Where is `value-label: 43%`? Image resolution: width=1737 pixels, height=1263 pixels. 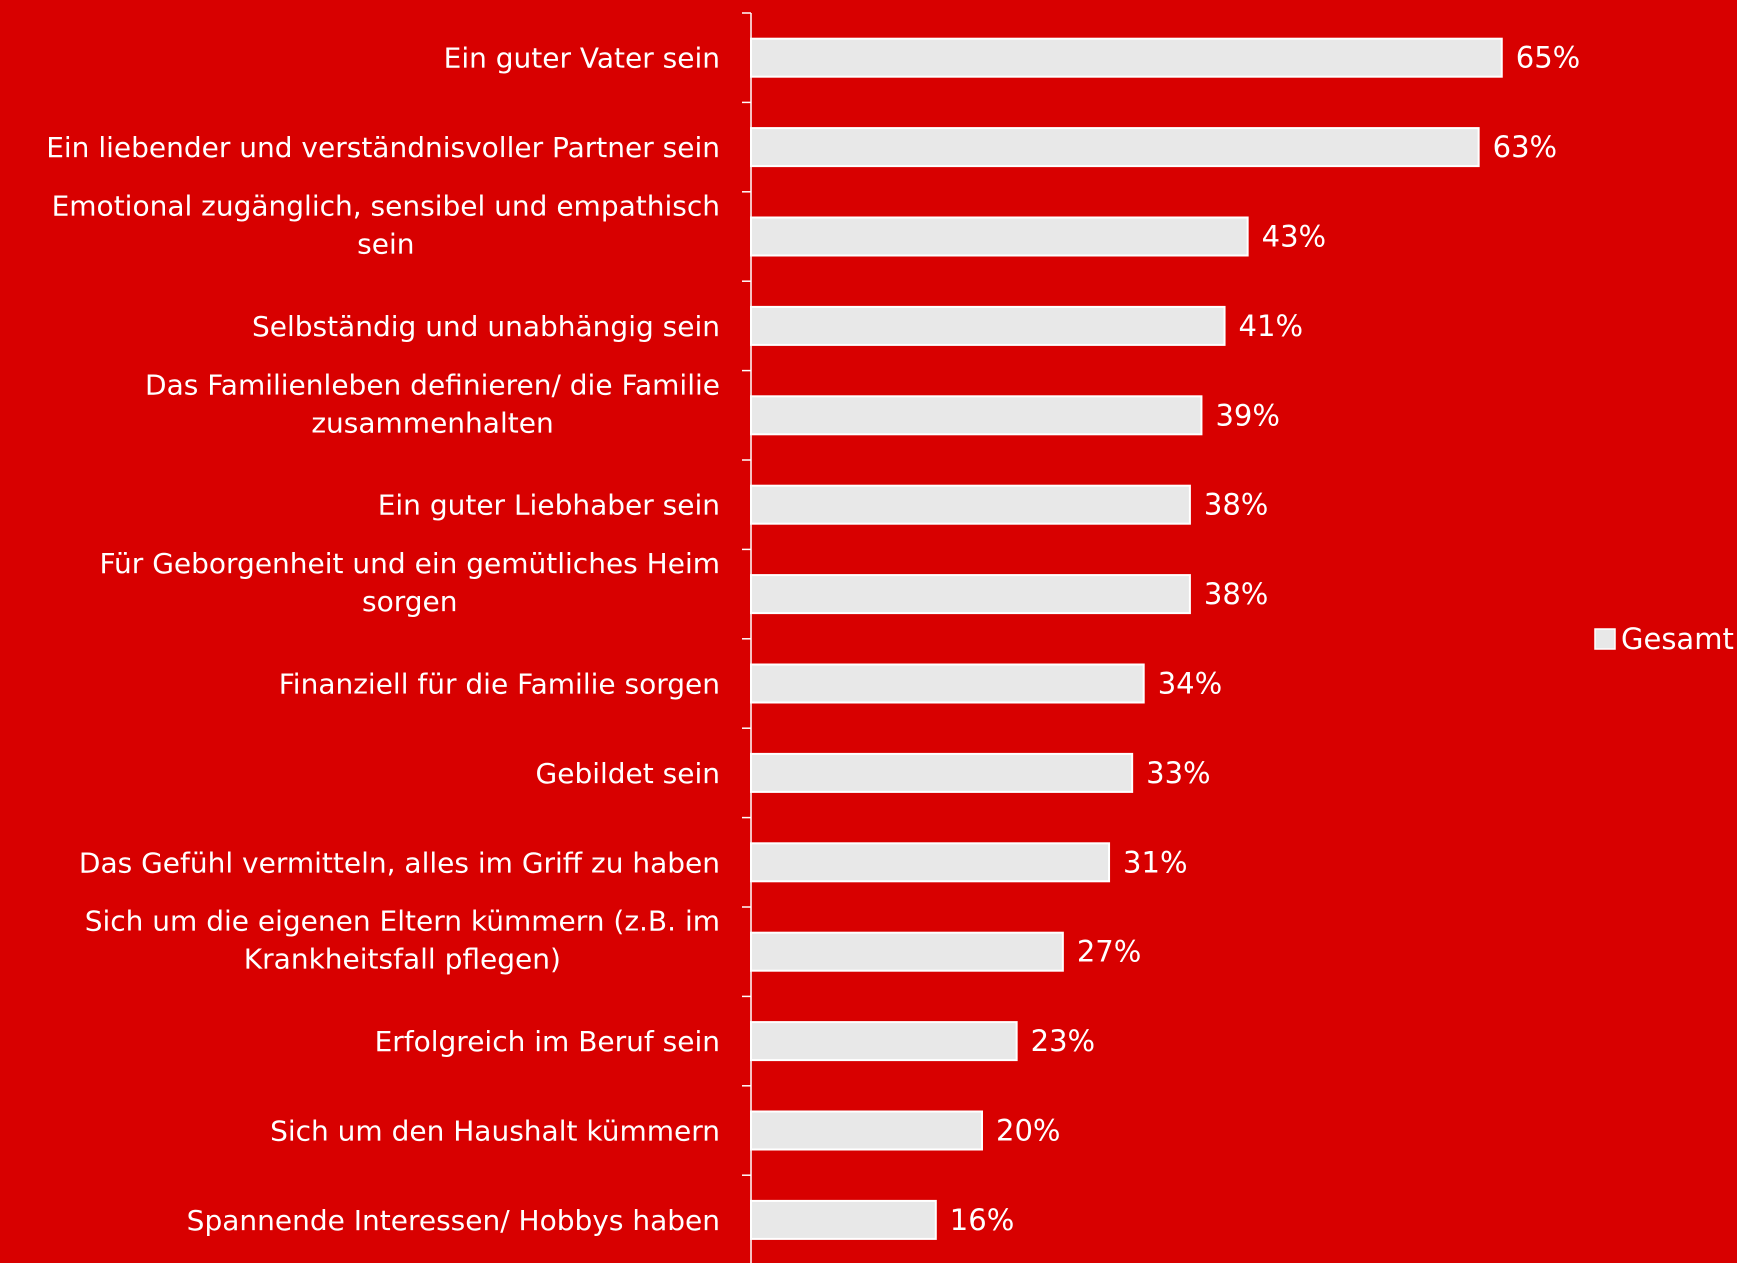
value-label: 43% is located at coordinates (1294, 237).